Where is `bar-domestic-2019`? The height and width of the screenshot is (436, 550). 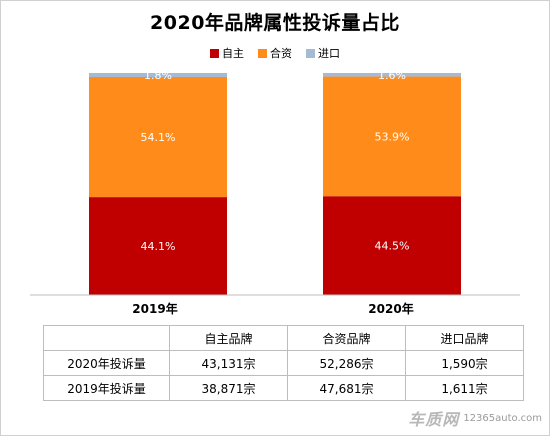
bar-domestic-2019 is located at coordinates (158, 246).